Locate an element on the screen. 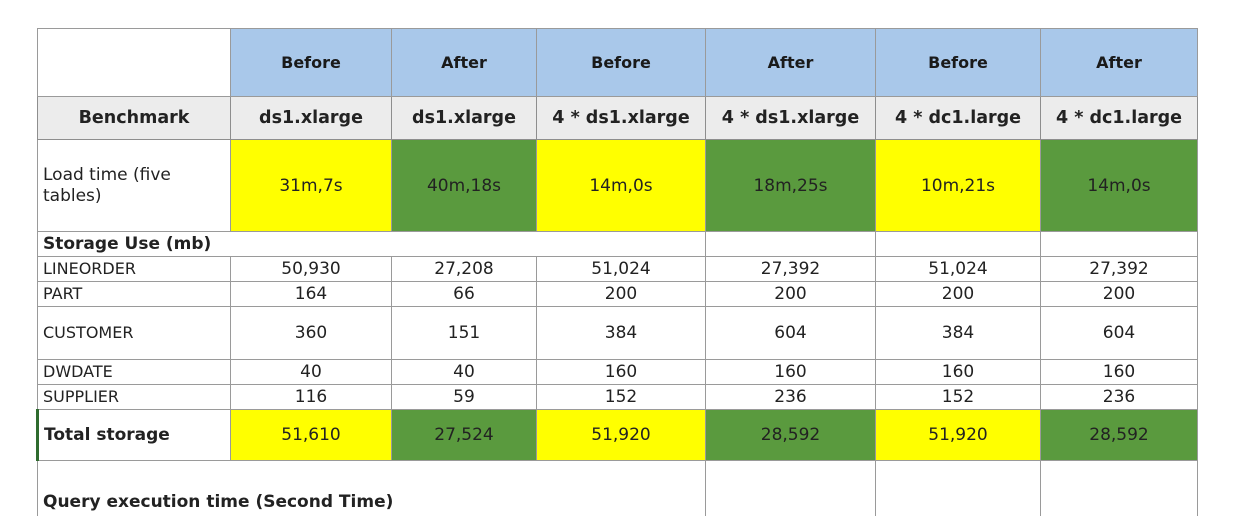 The width and height of the screenshot is (1233, 516). table-cell: 360 is located at coordinates (311, 333).